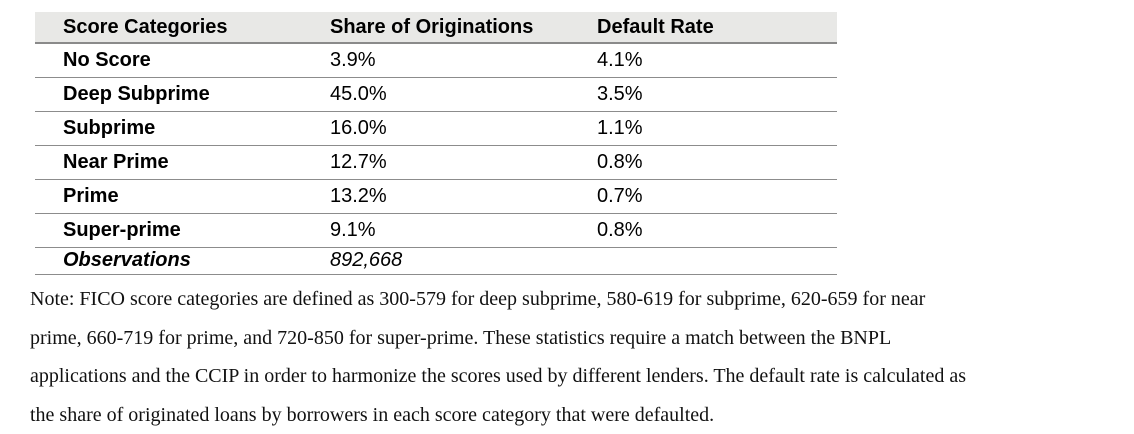  What do you see at coordinates (463, 162) in the screenshot?
I see `share-cell: 12.7%` at bounding box center [463, 162].